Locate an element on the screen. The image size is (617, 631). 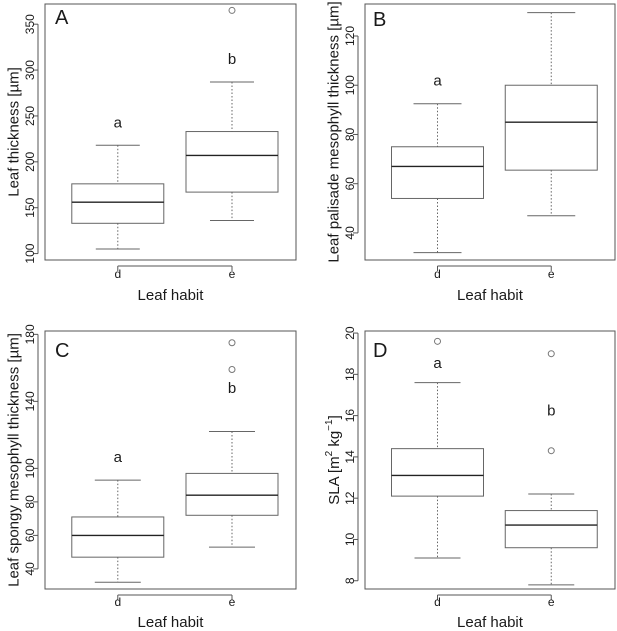
y-tick-label: 350 is located at coordinates (30, 24).